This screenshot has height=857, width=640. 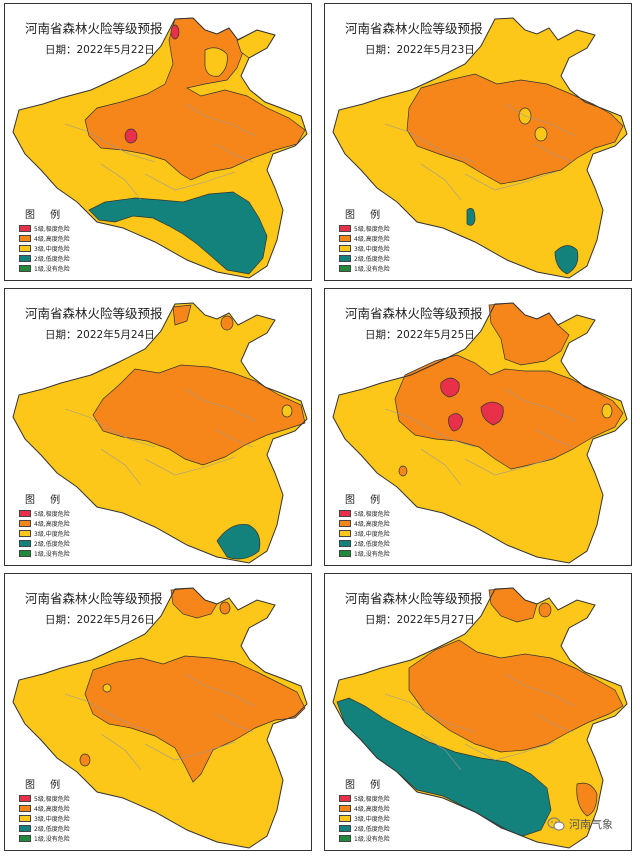 I want to click on panel-date: 日期：2022年5月25日, so click(x=420, y=335).